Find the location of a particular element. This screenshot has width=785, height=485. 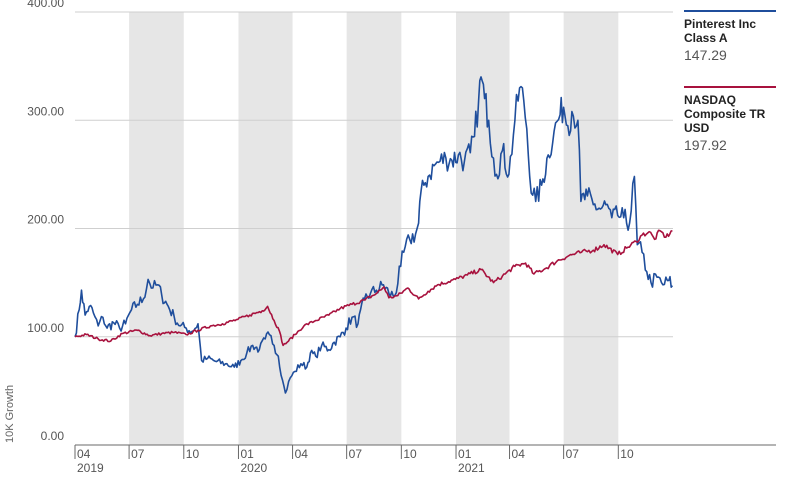

legend-item-nasdaq: NASDAQ Composite TR USD 197.92 is located at coordinates (730, 120).